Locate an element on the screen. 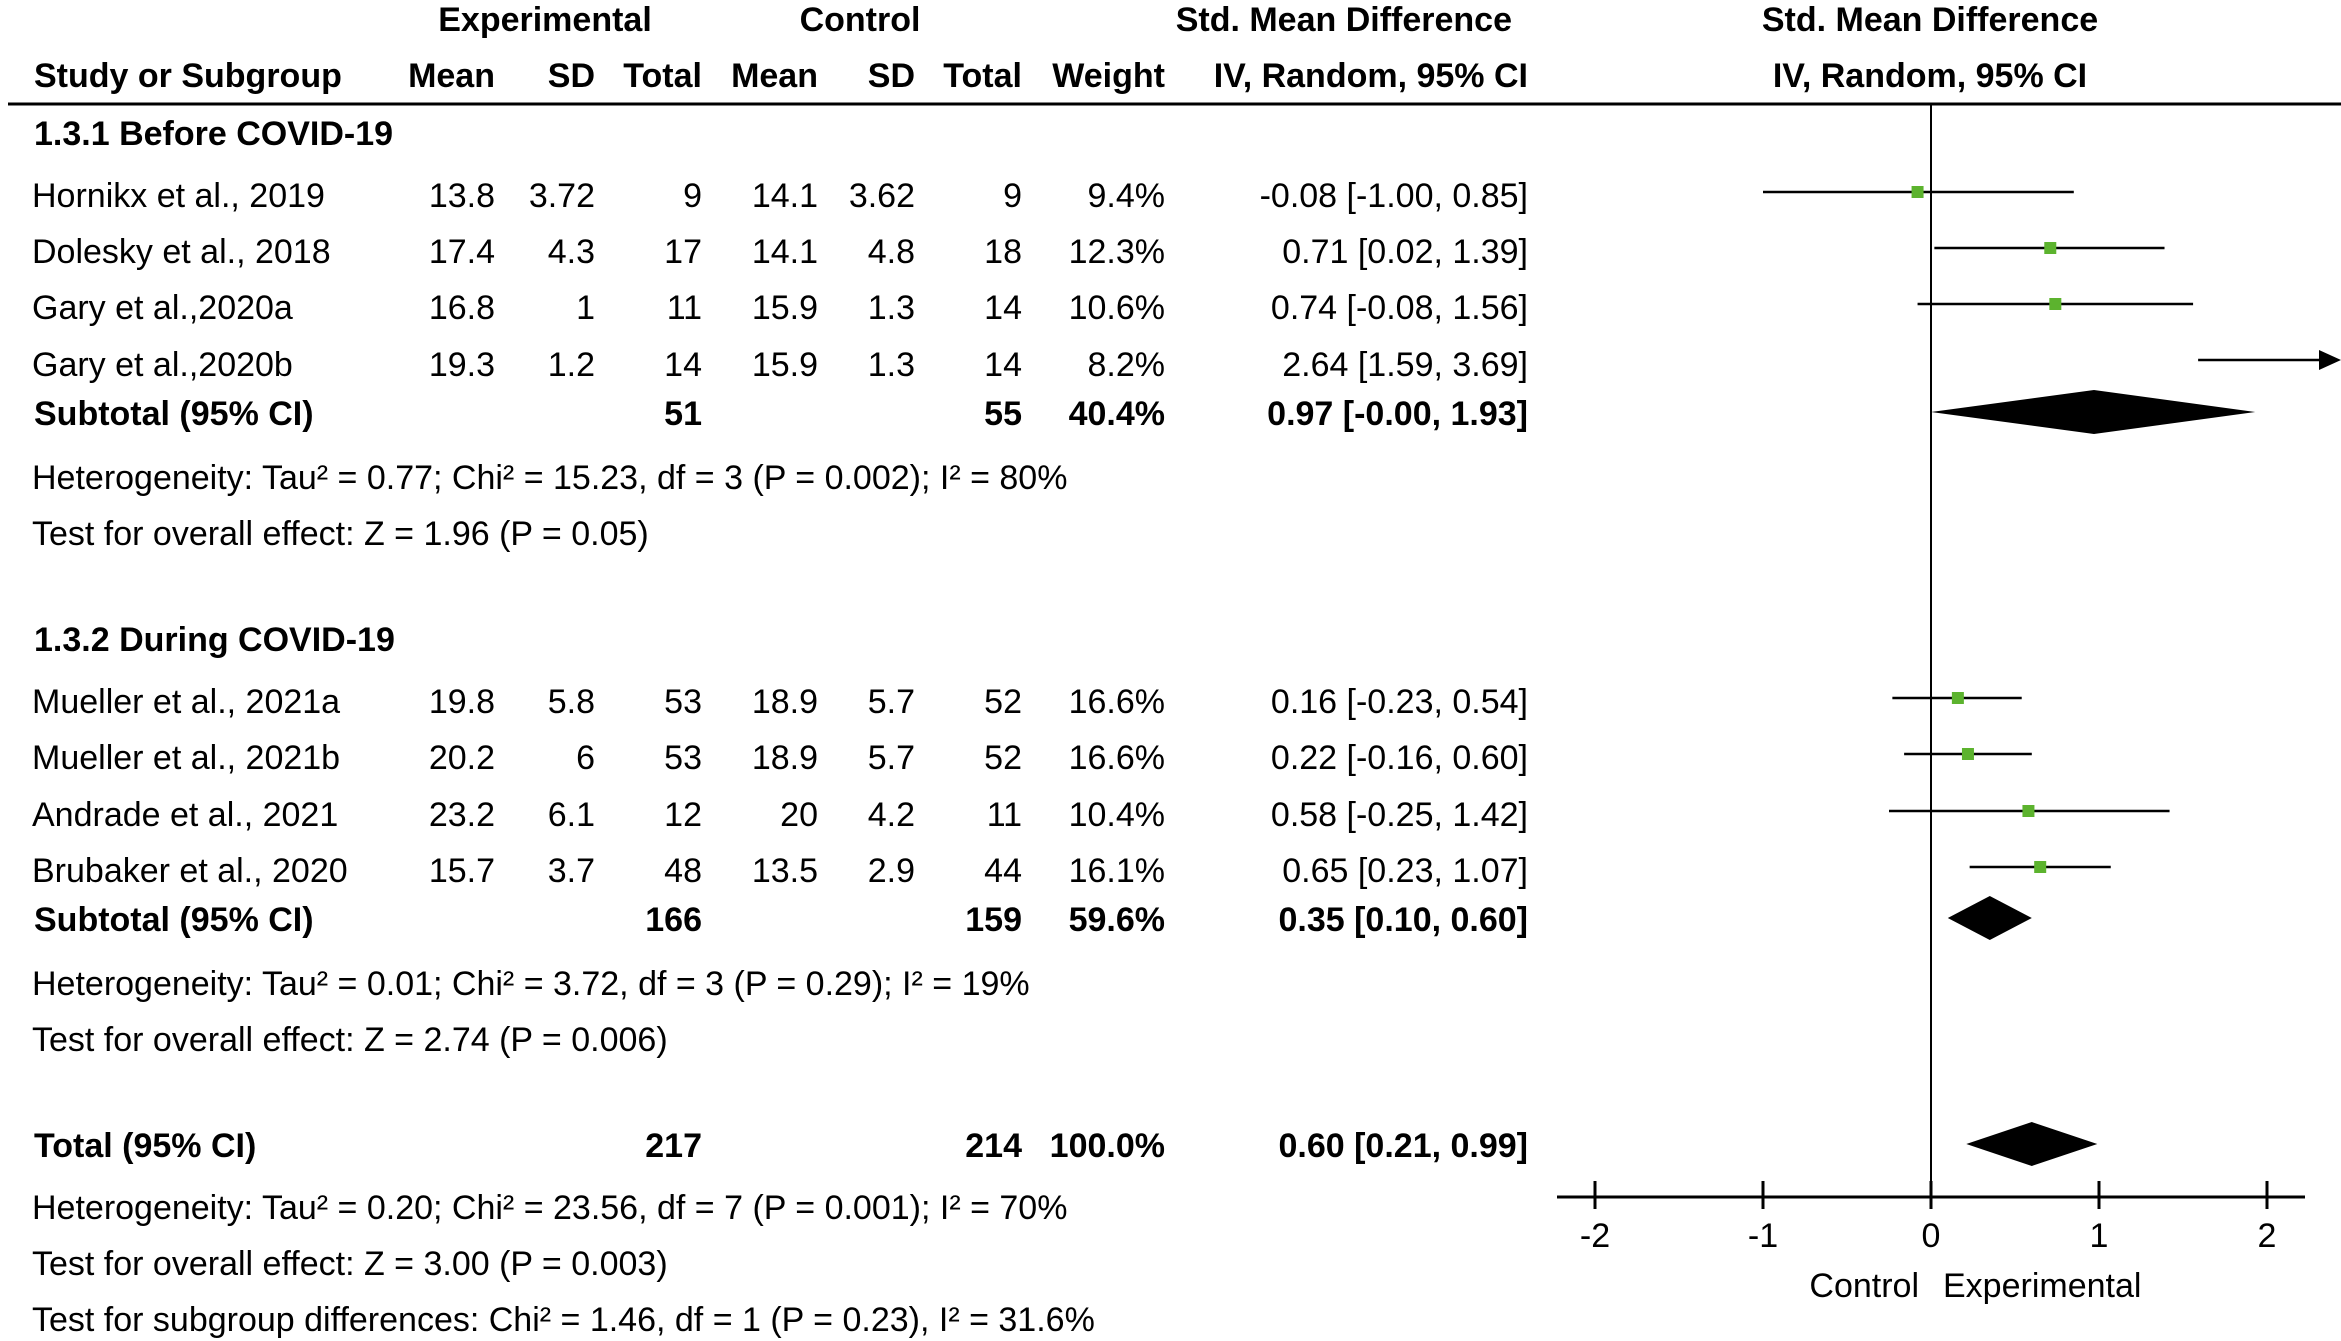 The width and height of the screenshot is (2341, 1341). exp-sd: 4.3 is located at coordinates (571, 252).